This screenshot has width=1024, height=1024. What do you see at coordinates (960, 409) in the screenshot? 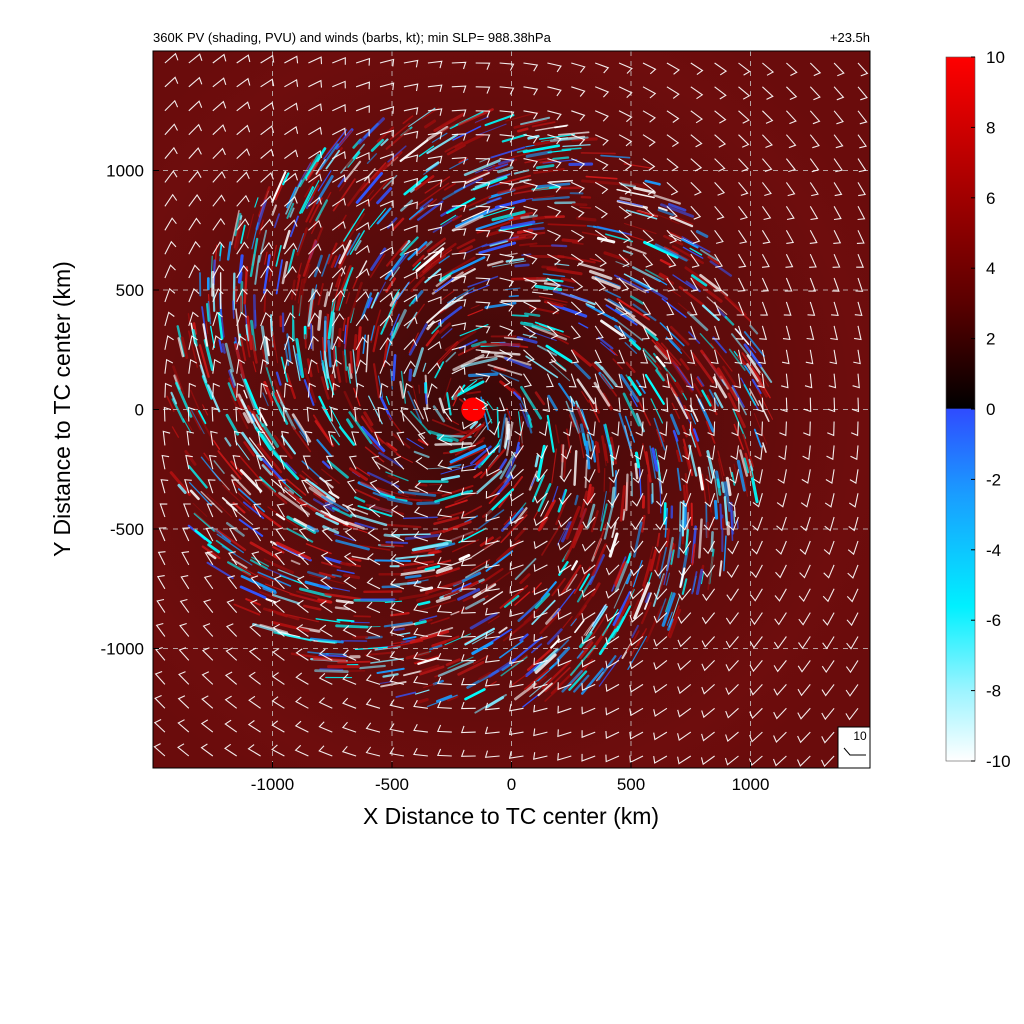
I see `colorbar-gradient` at bounding box center [960, 409].